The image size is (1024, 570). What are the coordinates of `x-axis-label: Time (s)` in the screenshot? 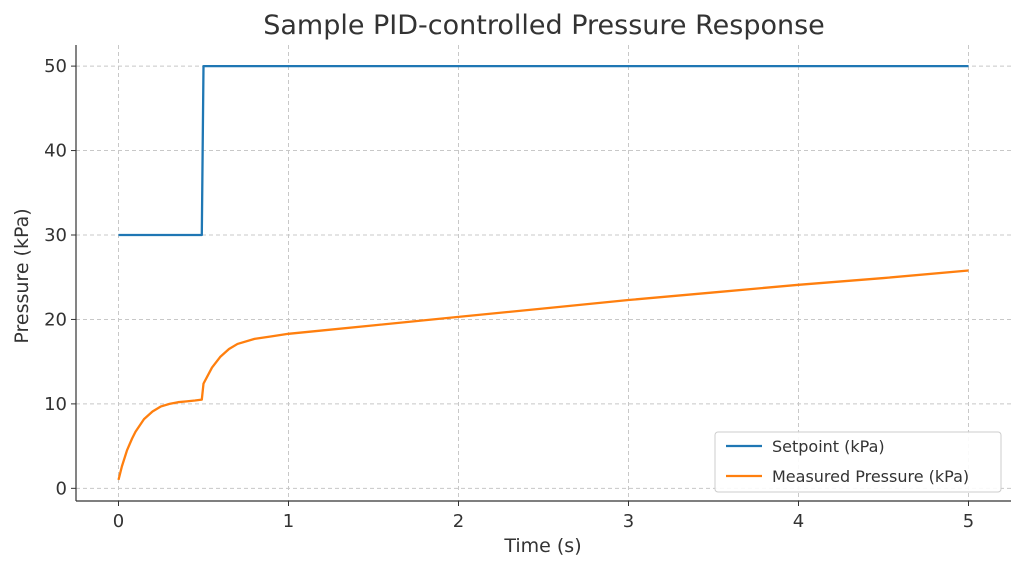 It's located at (542, 546).